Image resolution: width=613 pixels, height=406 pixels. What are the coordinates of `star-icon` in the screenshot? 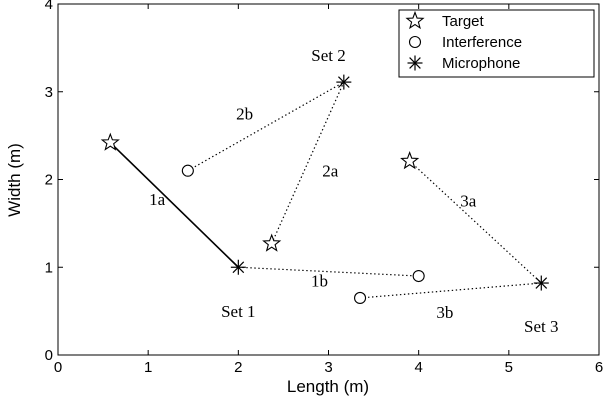 It's located at (415, 20).